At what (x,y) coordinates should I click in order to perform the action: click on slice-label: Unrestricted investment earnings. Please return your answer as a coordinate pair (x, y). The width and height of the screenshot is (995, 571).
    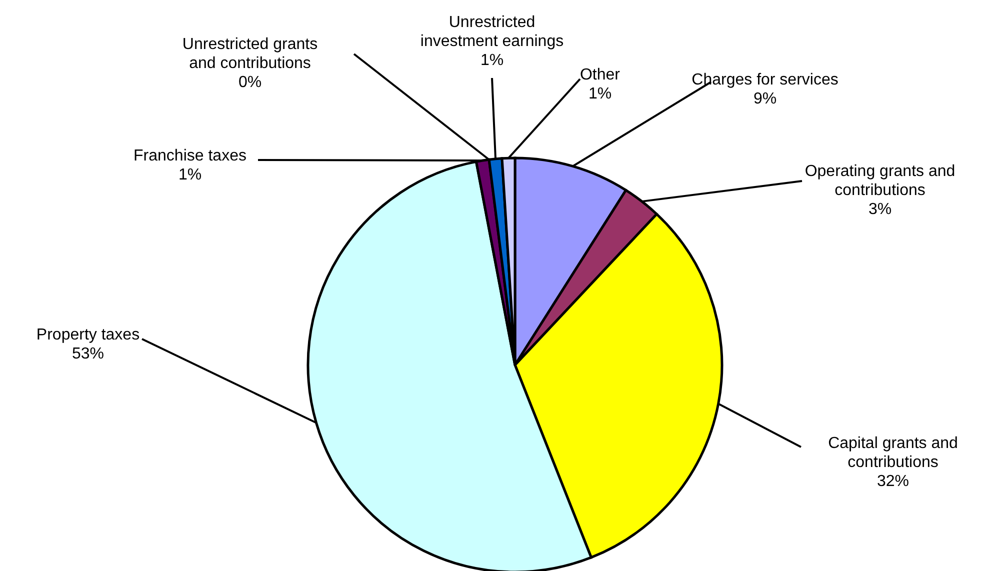
    Looking at the image, I should click on (492, 32).